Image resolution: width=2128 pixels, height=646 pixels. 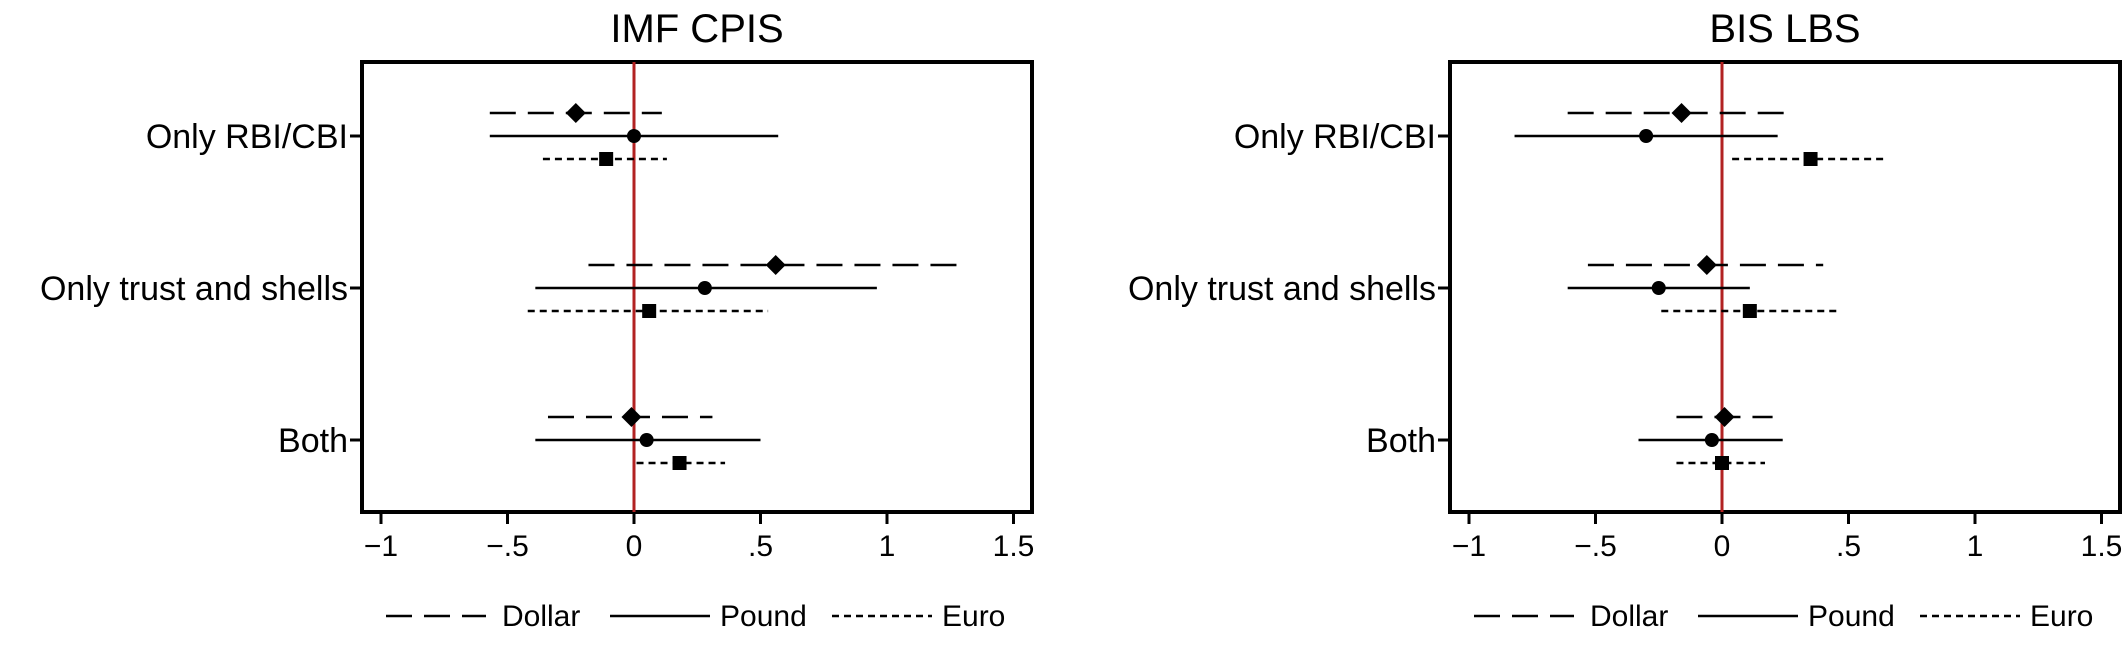 What do you see at coordinates (696, 29) in the screenshot?
I see `chart-title: IMF CPIS` at bounding box center [696, 29].